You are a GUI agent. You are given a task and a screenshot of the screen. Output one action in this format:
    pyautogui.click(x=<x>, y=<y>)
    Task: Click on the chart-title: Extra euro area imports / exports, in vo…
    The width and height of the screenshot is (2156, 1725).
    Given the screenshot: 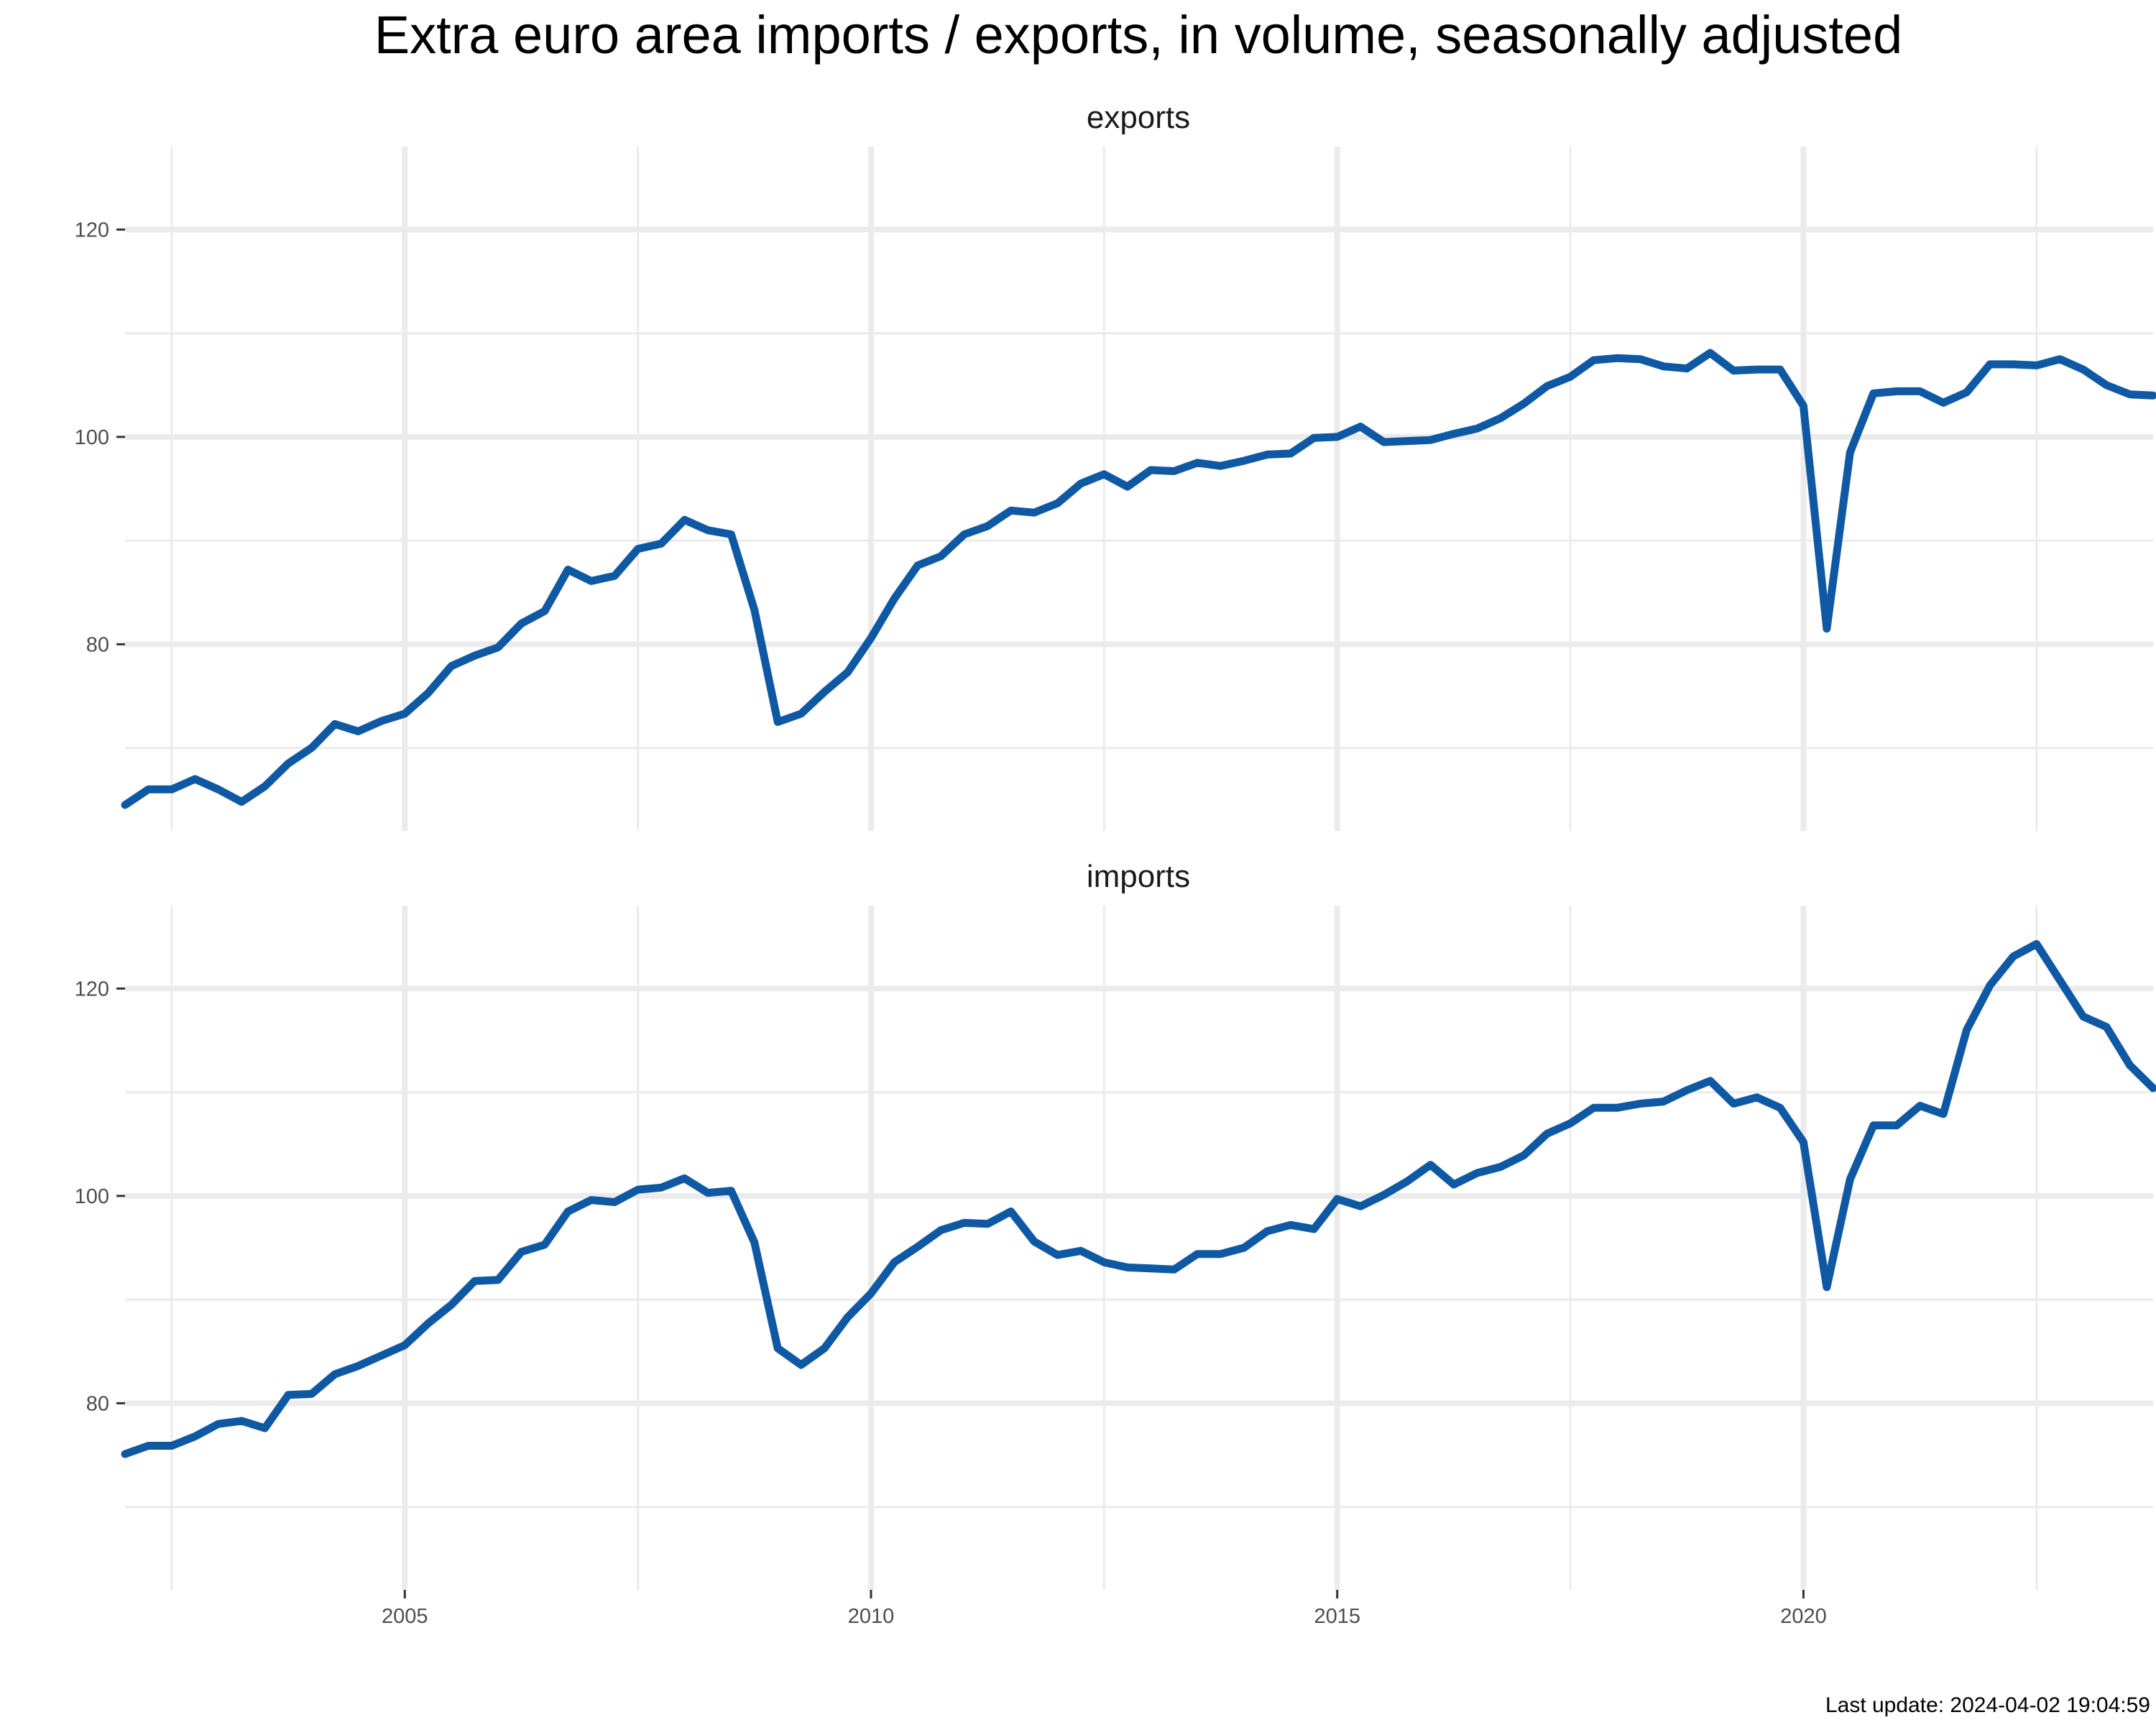 What is the action you would take?
    pyautogui.click(x=1138, y=35)
    